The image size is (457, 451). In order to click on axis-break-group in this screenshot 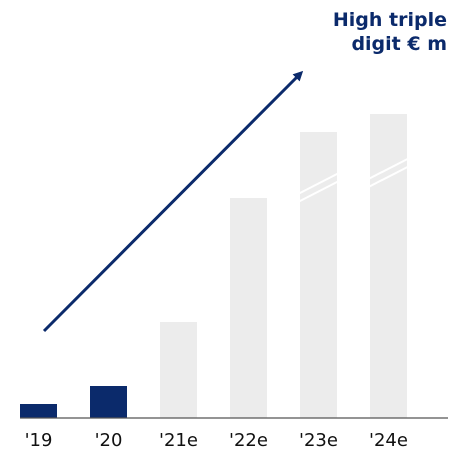, I will do `click(353, 180)`.